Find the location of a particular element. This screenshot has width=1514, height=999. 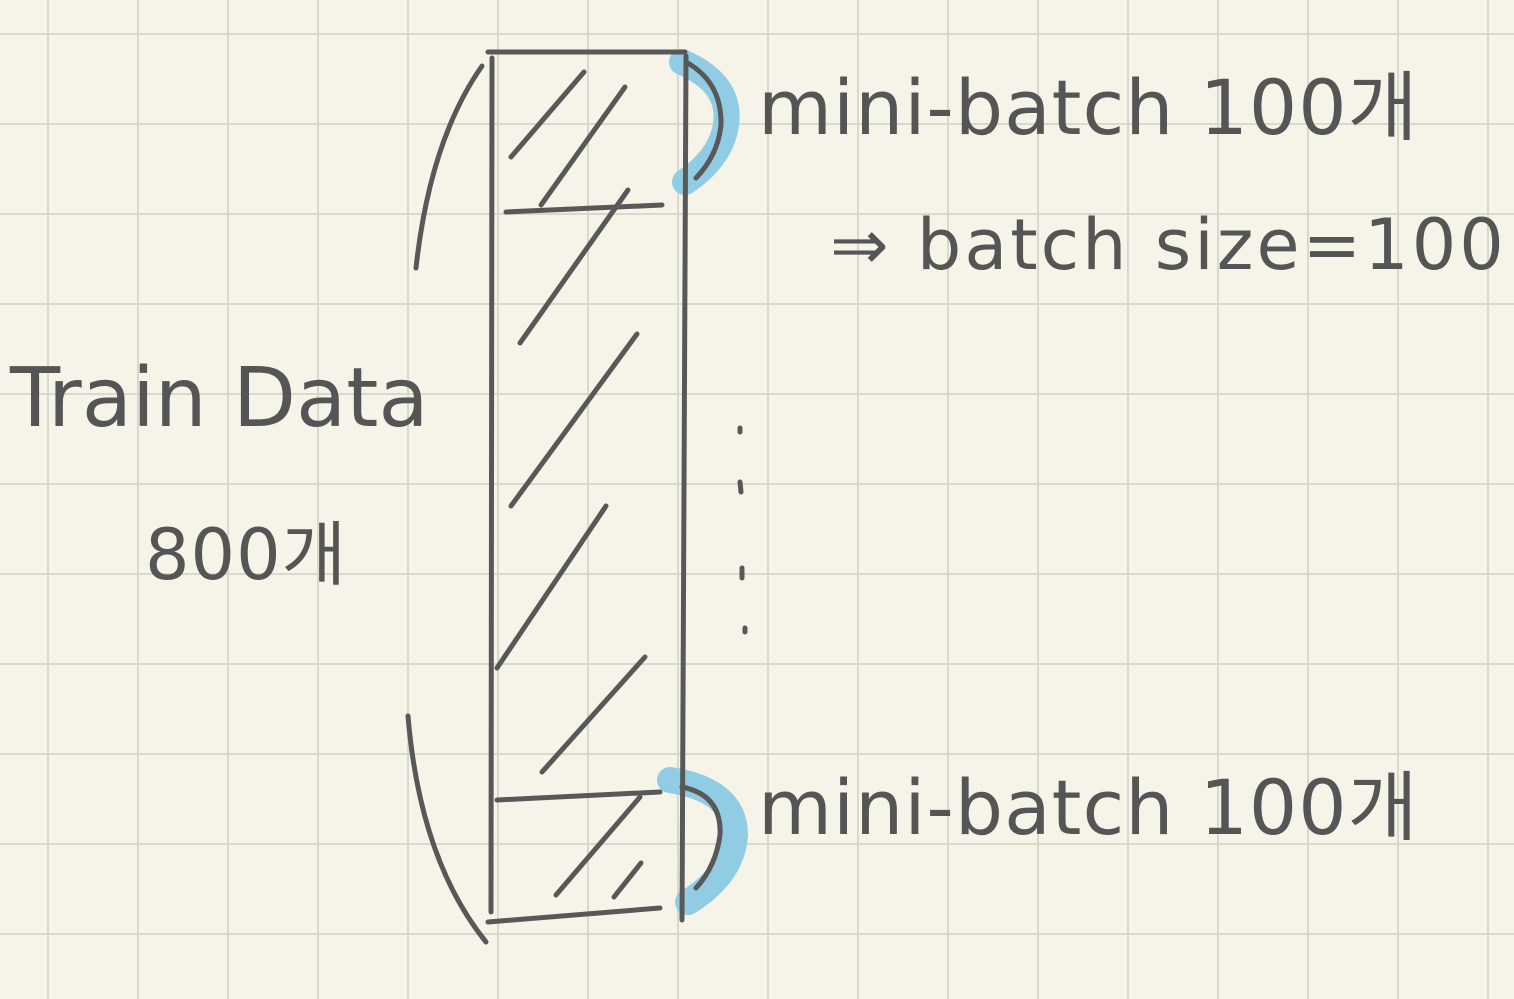

data-column-right-edge is located at coordinates (684, 488).